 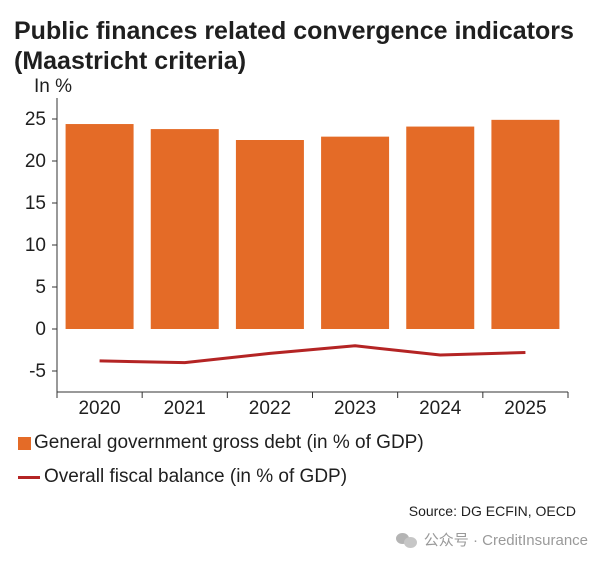 I want to click on y-axis: -5 0 5 10 15 20 25, so click(x=41, y=245).